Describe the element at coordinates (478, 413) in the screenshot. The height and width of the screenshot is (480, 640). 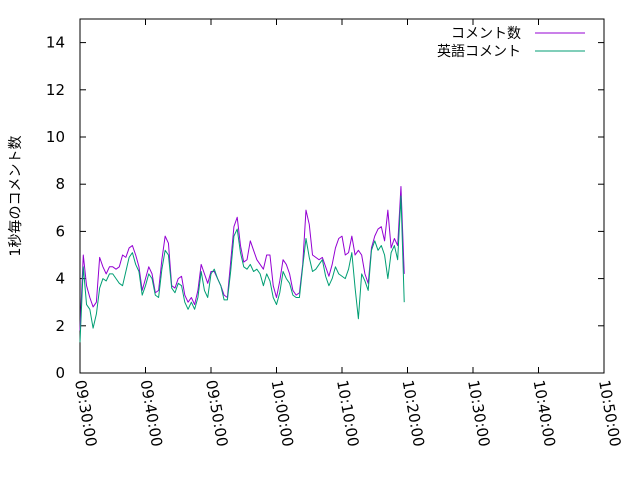
I see `x-tick-label: 10:30:00` at that location.